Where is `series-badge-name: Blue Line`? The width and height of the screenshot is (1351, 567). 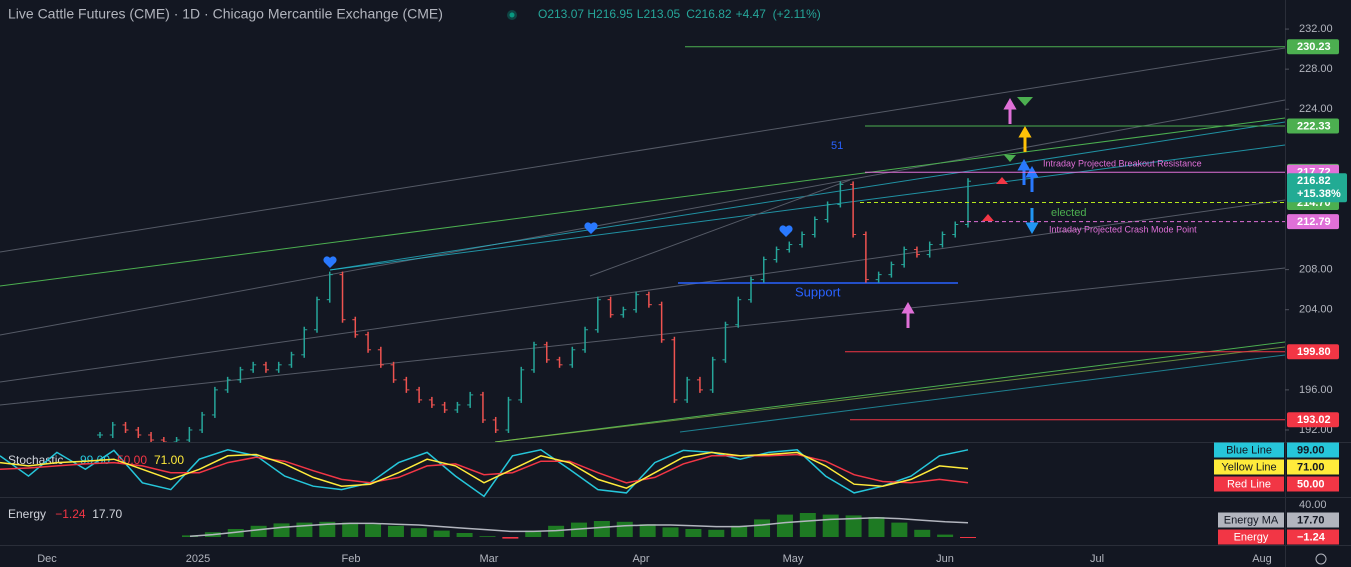 series-badge-name: Blue Line is located at coordinates (1249, 450).